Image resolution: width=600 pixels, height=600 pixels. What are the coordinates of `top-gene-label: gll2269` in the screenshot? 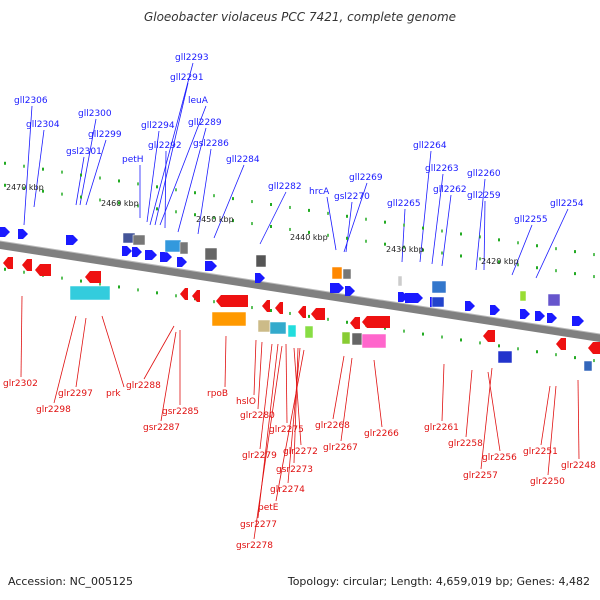 It's located at (366, 178).